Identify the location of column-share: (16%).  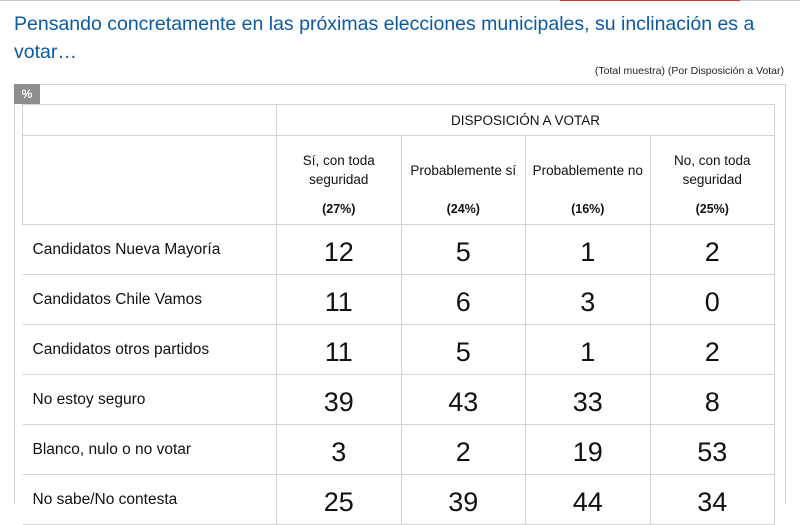
(588, 209).